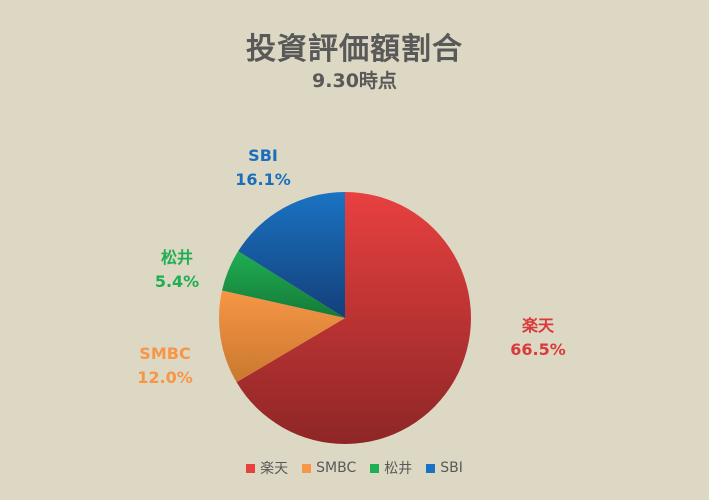  What do you see at coordinates (451, 468) in the screenshot?
I see `legend-label: SBI` at bounding box center [451, 468].